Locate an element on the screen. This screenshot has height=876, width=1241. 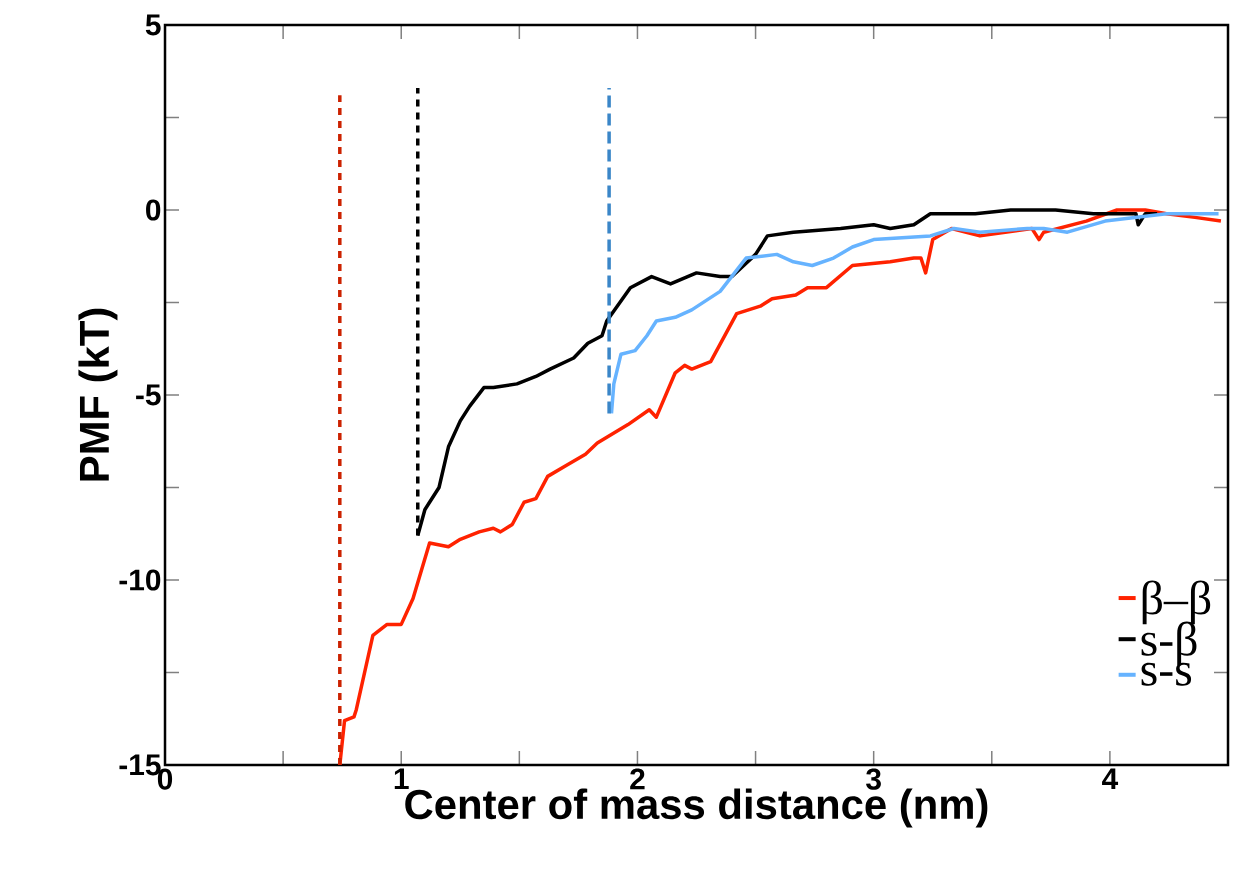
y-axis-title: PMF (kT) is located at coordinates (98, 394).